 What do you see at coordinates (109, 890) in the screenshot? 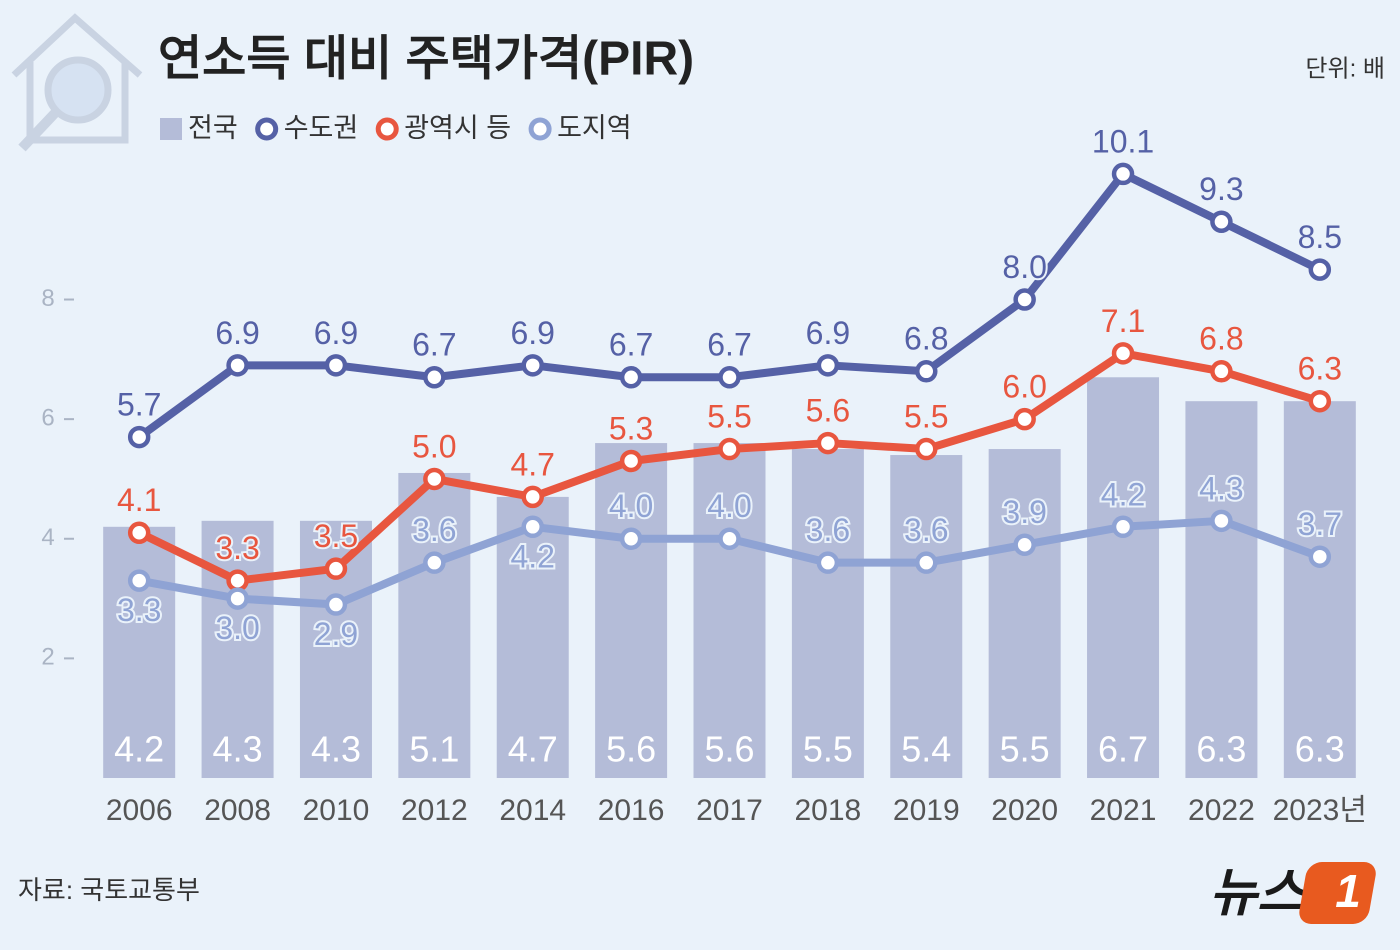
I see `source: 자료: 국토교통부` at bounding box center [109, 890].